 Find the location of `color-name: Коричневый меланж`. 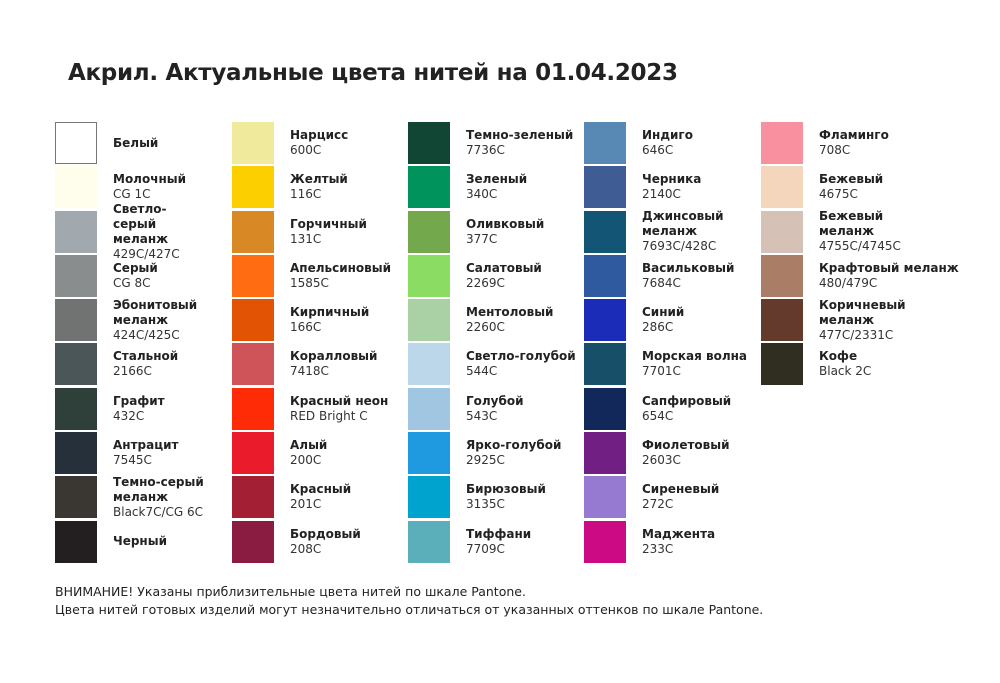

color-name: Коричневый меланж is located at coordinates (862, 312).